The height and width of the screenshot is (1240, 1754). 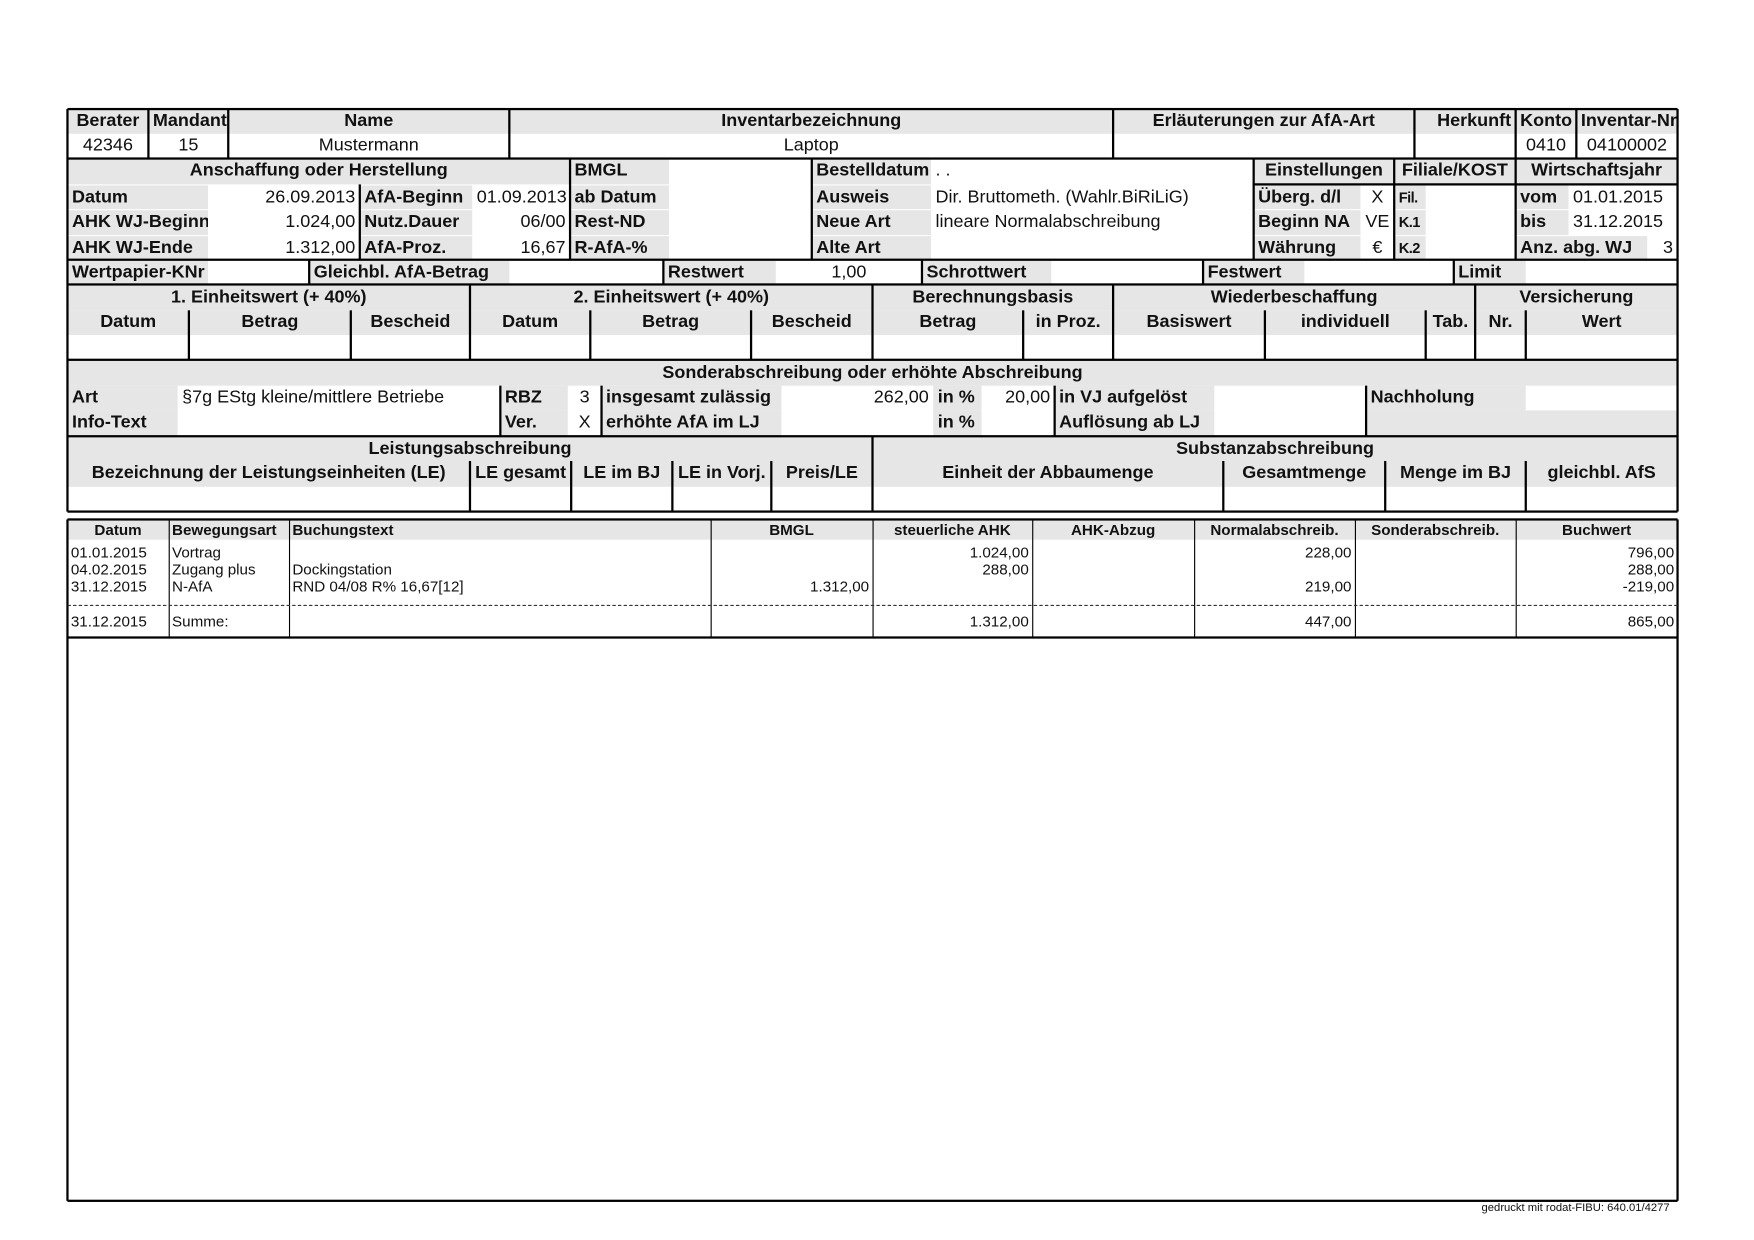 What do you see at coordinates (586, 273) in the screenshot?
I see `w-gleich` at bounding box center [586, 273].